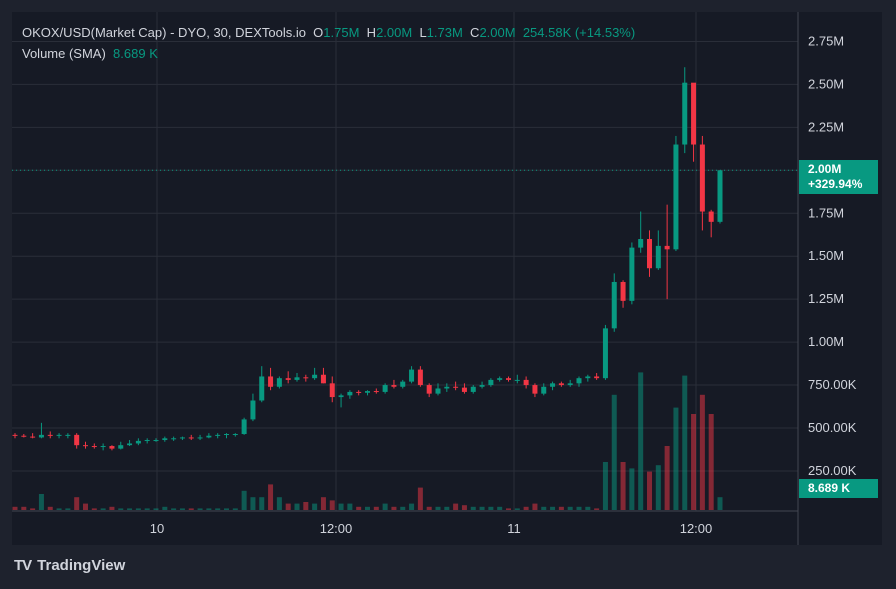 This screenshot has width=896, height=589. Describe the element at coordinates (826, 341) in the screenshot. I see `price-tick-label: 1.00M` at that location.